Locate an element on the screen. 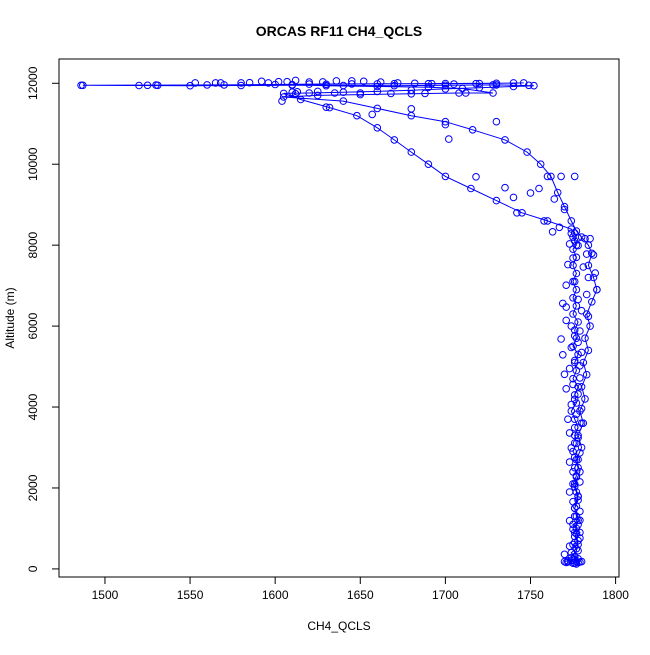 This screenshot has width=650, height=655. y-tick-label: 4000 is located at coordinates (33, 406).